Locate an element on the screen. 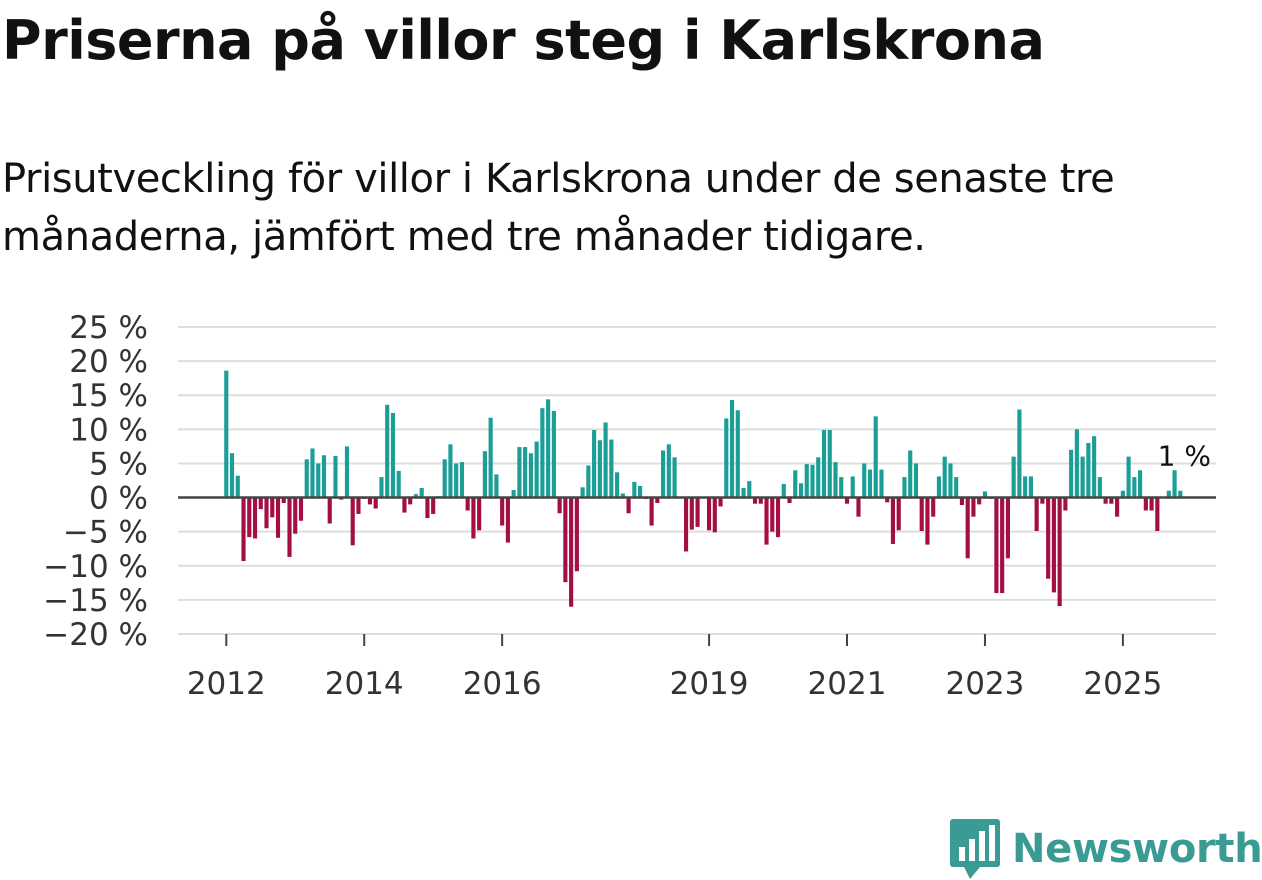 The height and width of the screenshot is (880, 1262). y-tick-label: −5 % is located at coordinates (105, 533).